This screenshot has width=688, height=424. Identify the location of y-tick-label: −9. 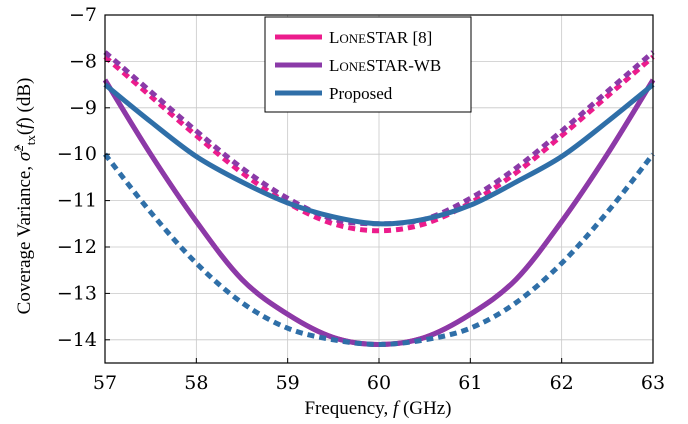
(83, 108).